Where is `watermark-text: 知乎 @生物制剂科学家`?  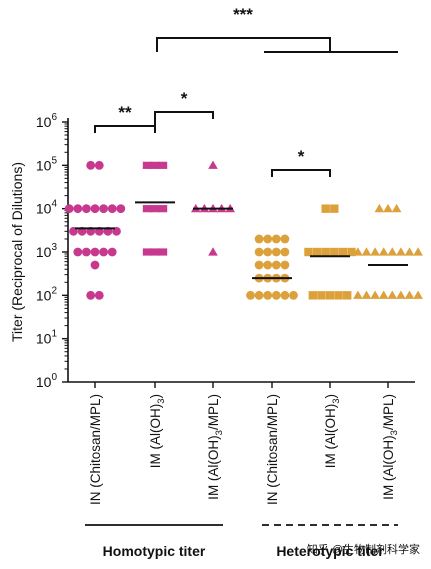 watermark-text: 知乎 @生物制剂科学家 is located at coordinates (363, 549).